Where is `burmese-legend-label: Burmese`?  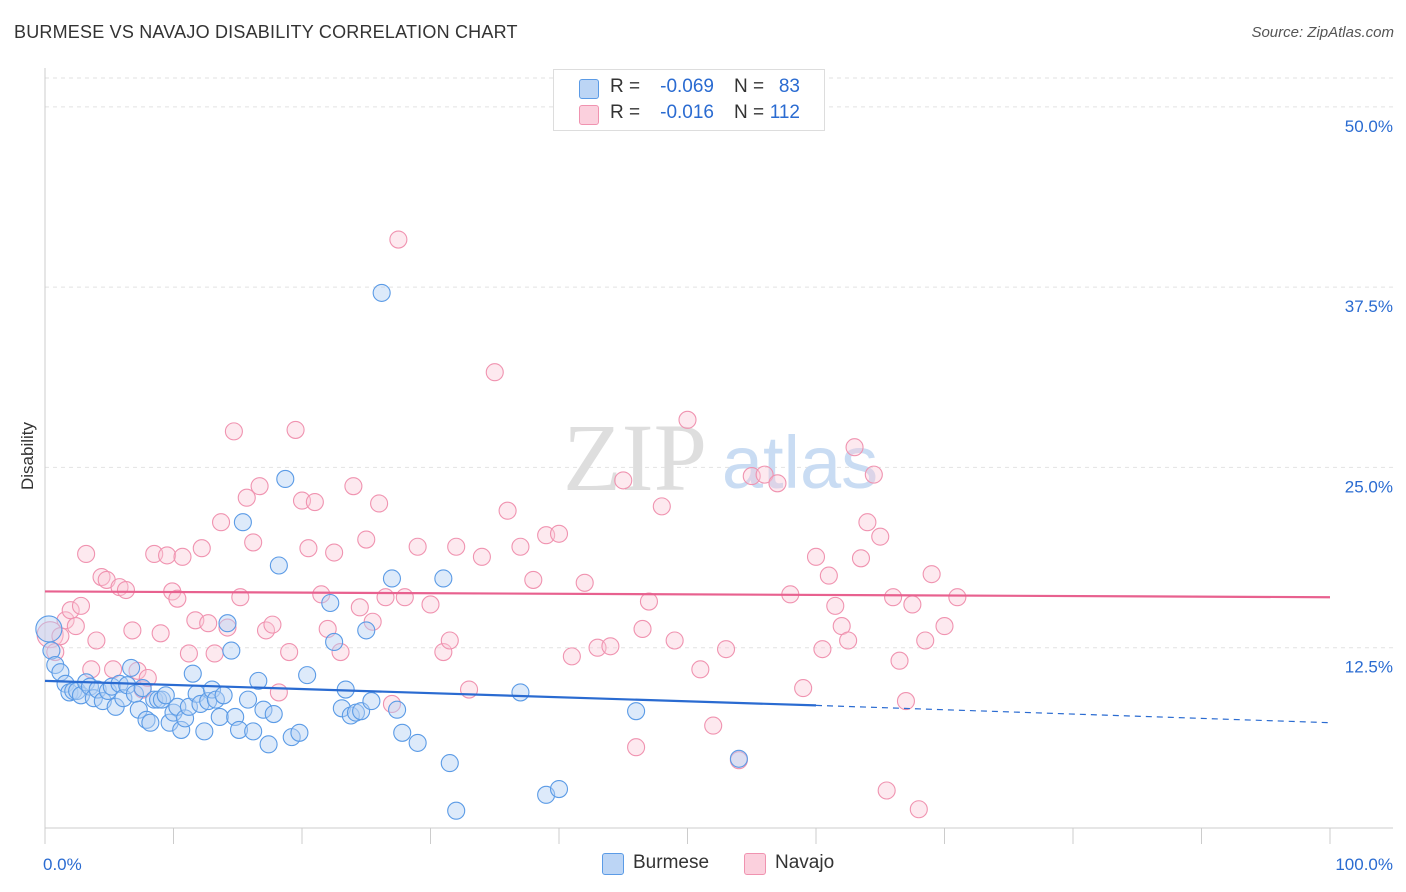 burmese-legend-label: Burmese is located at coordinates (671, 862).